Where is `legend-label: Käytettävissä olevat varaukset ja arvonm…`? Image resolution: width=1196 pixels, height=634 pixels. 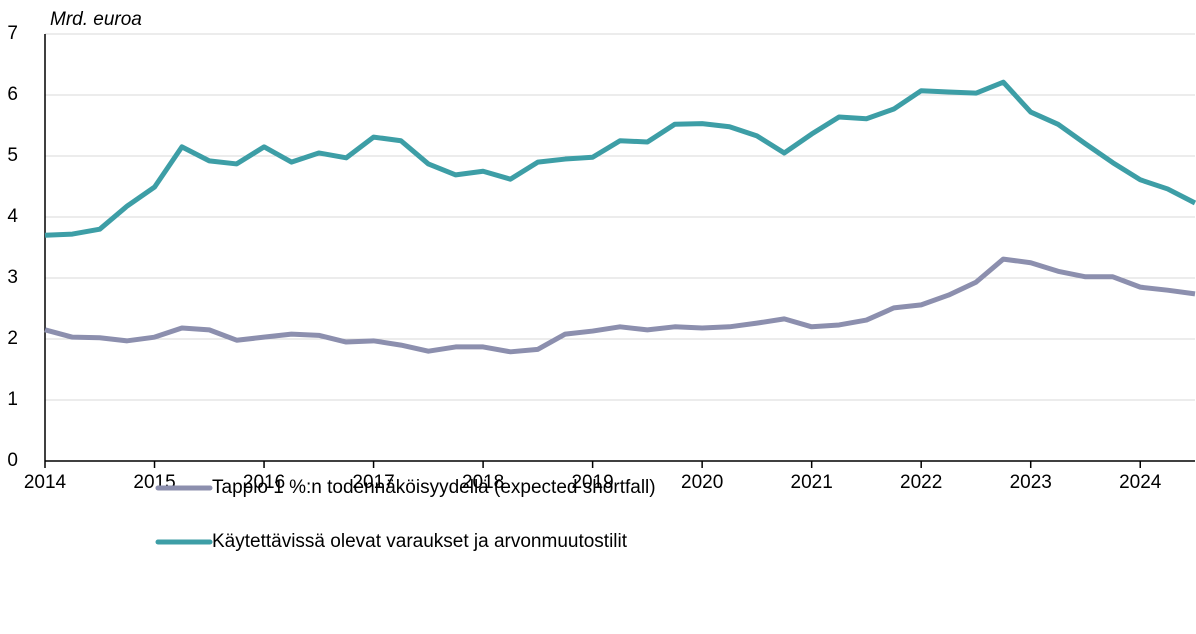
legend-label: Käytettävissä olevat varaukset ja arvonm… is located at coordinates (420, 541).